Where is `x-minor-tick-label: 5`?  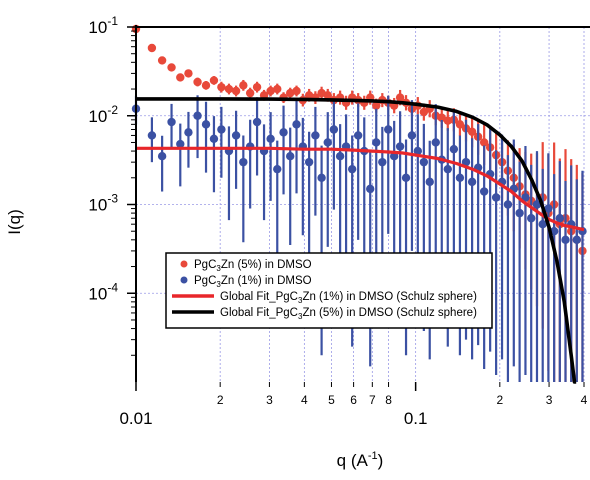 x-minor-tick-label: 5 is located at coordinates (331, 400).